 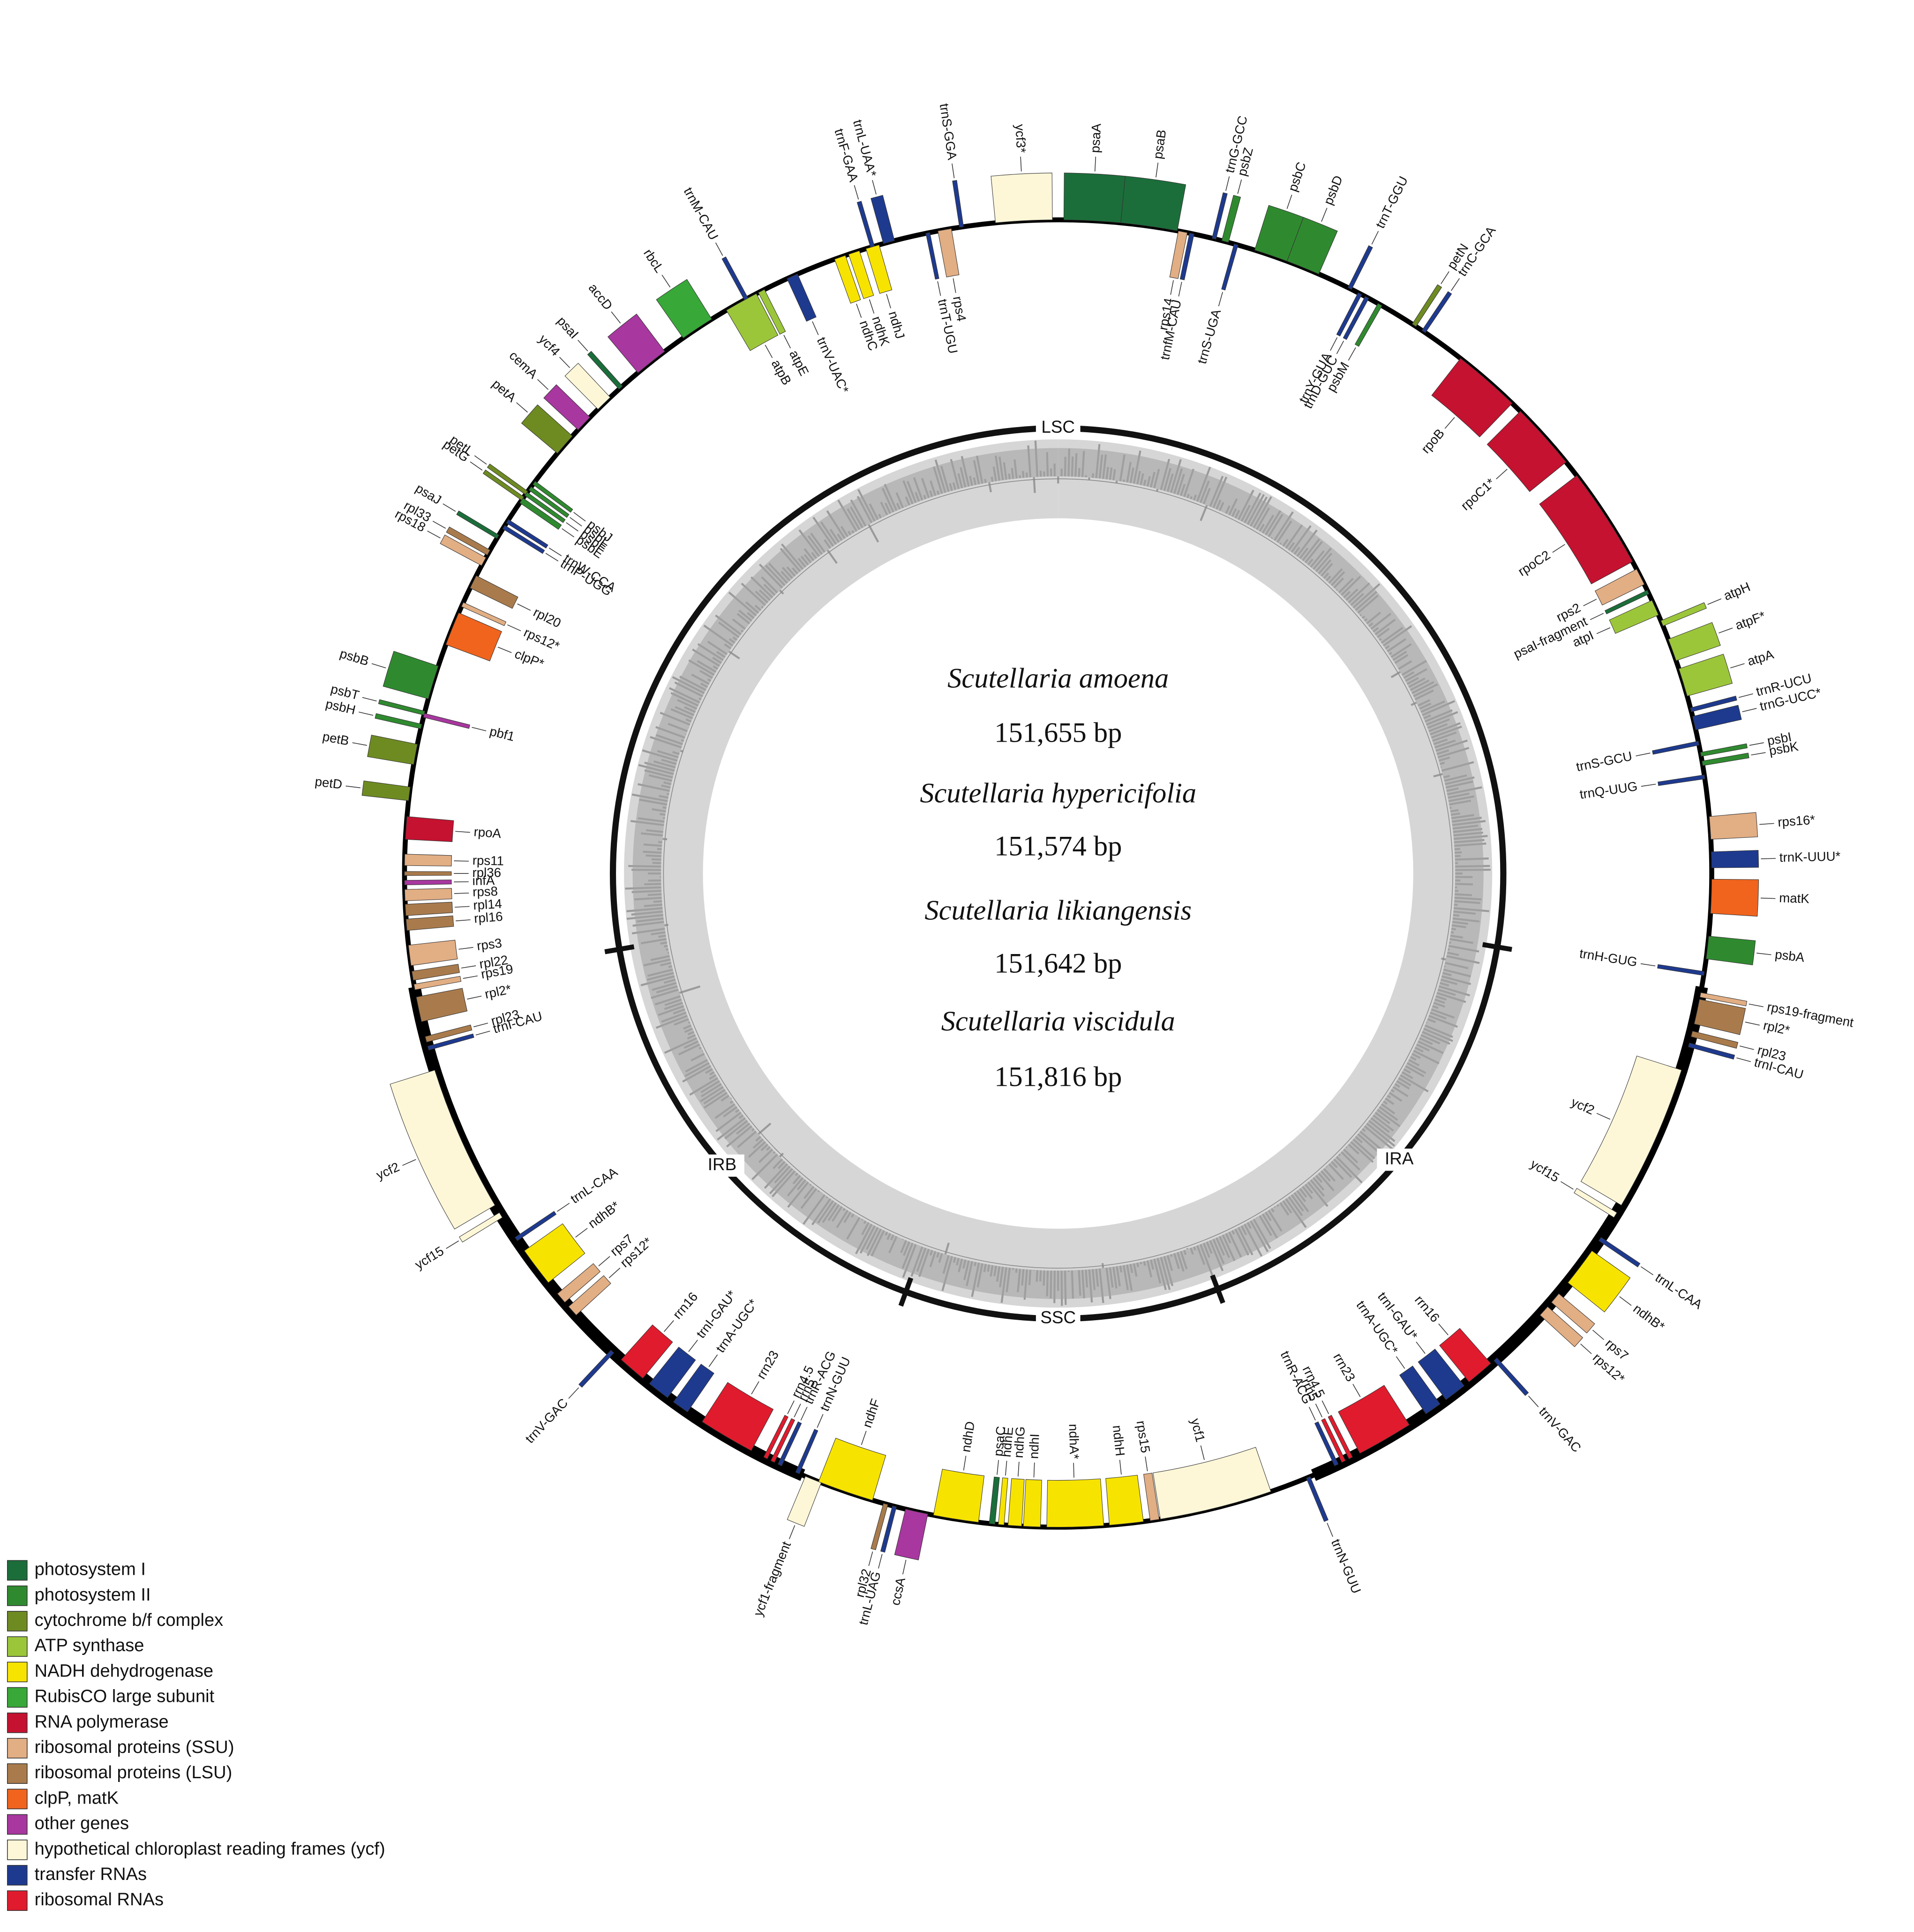 What do you see at coordinates (1058, 426) in the screenshot?
I see `region-label: LSC` at bounding box center [1058, 426].